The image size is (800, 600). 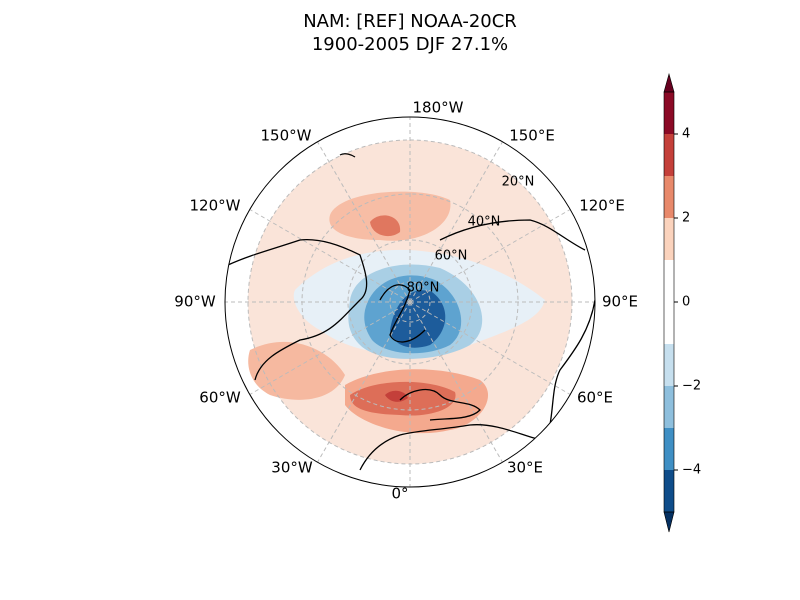 I want to click on colorbar-tick-label: −4, so click(x=691, y=470).